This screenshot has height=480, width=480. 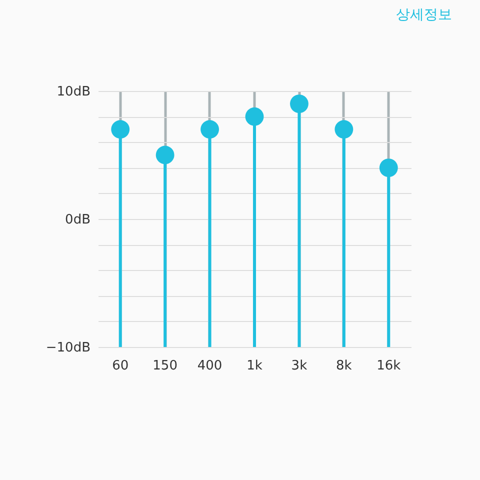 I want to click on y-tick-label: −10dB, so click(x=68, y=348).